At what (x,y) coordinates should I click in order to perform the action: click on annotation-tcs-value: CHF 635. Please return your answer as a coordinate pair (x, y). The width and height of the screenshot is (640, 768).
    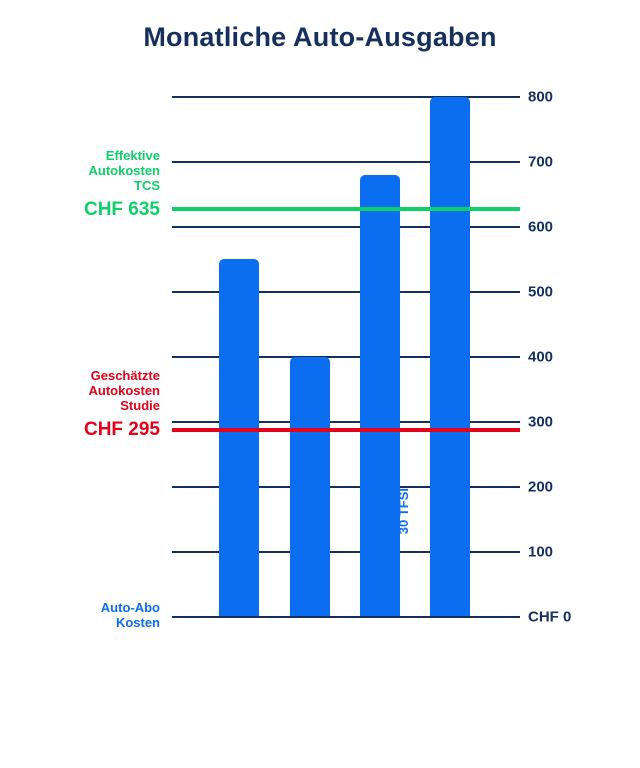
    Looking at the image, I should click on (121, 209).